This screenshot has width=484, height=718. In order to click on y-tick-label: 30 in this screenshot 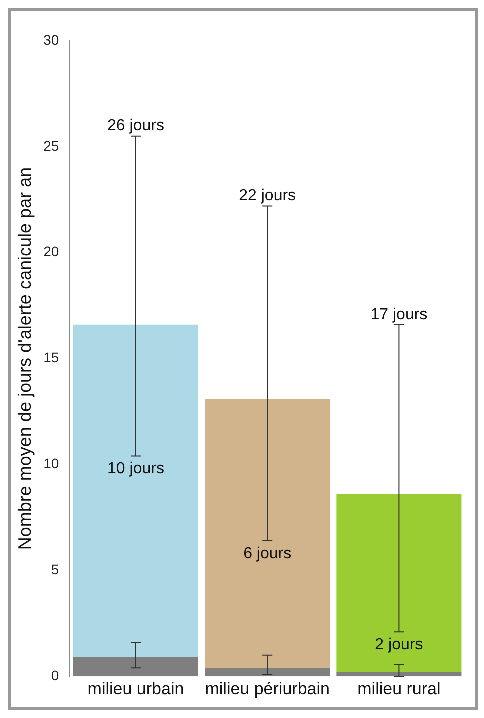, I will do `click(52, 40)`.